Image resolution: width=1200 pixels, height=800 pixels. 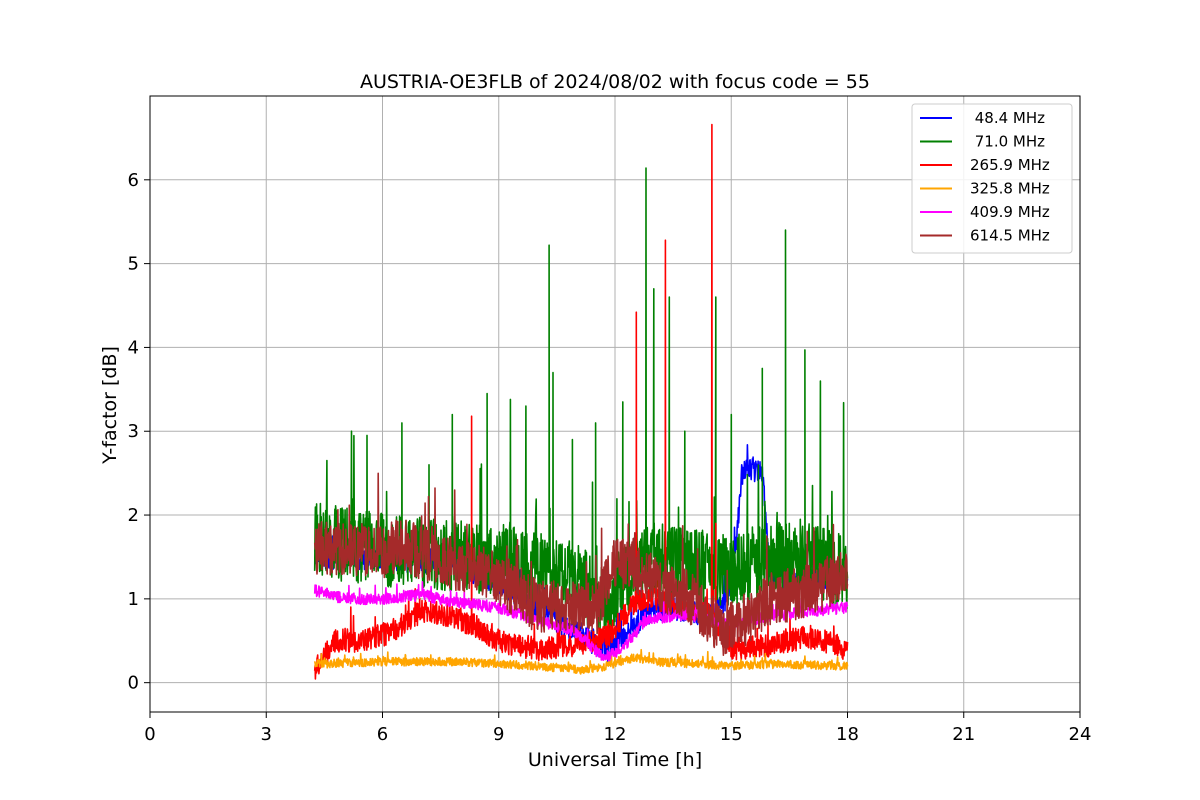 I want to click on y-tick-label: 5, so click(x=133, y=264).